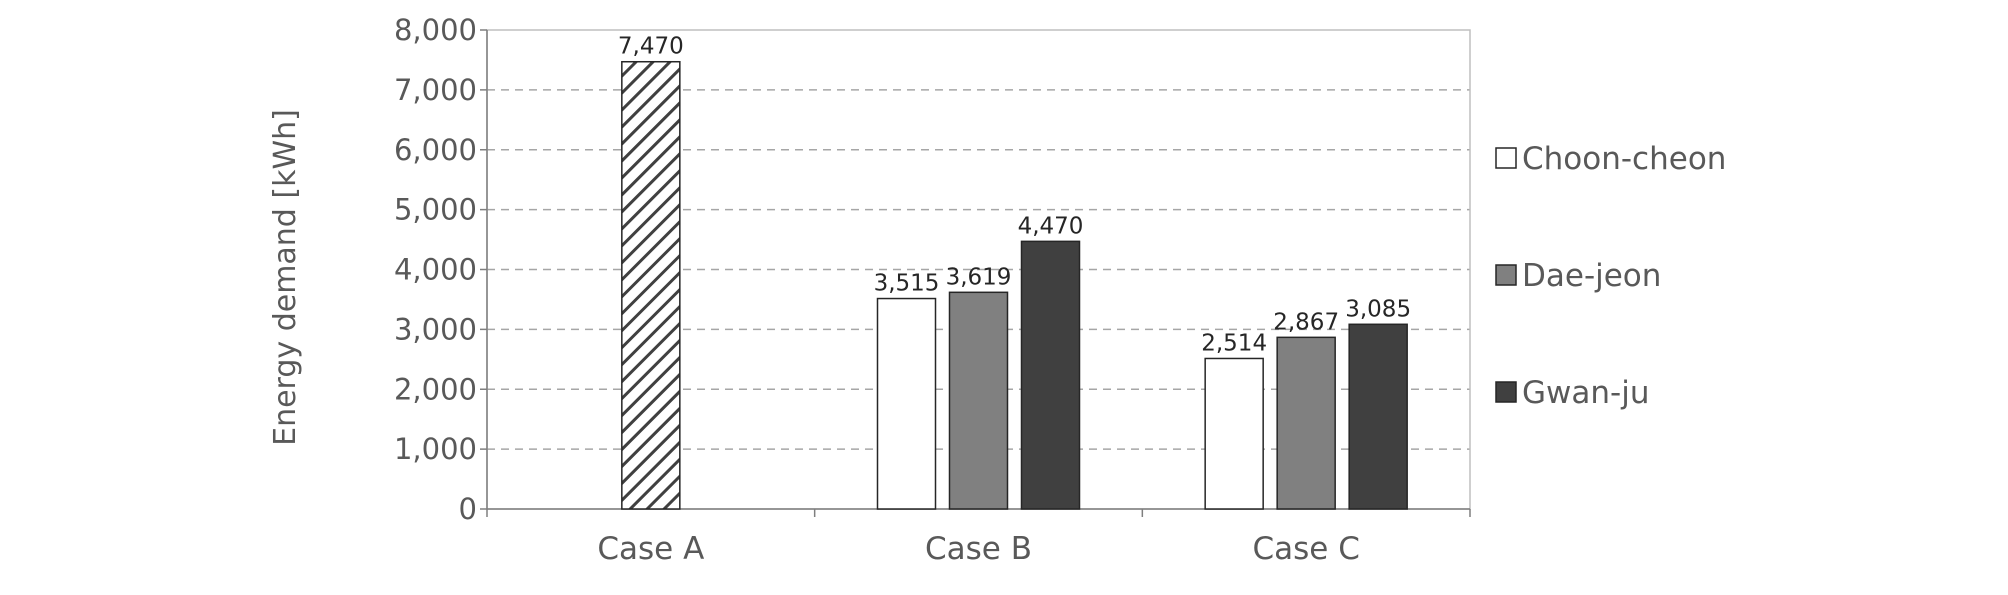 This screenshot has width=2008, height=595. Describe the element at coordinates (651, 47) in the screenshot. I see `bar-value-label: 7,470` at that location.